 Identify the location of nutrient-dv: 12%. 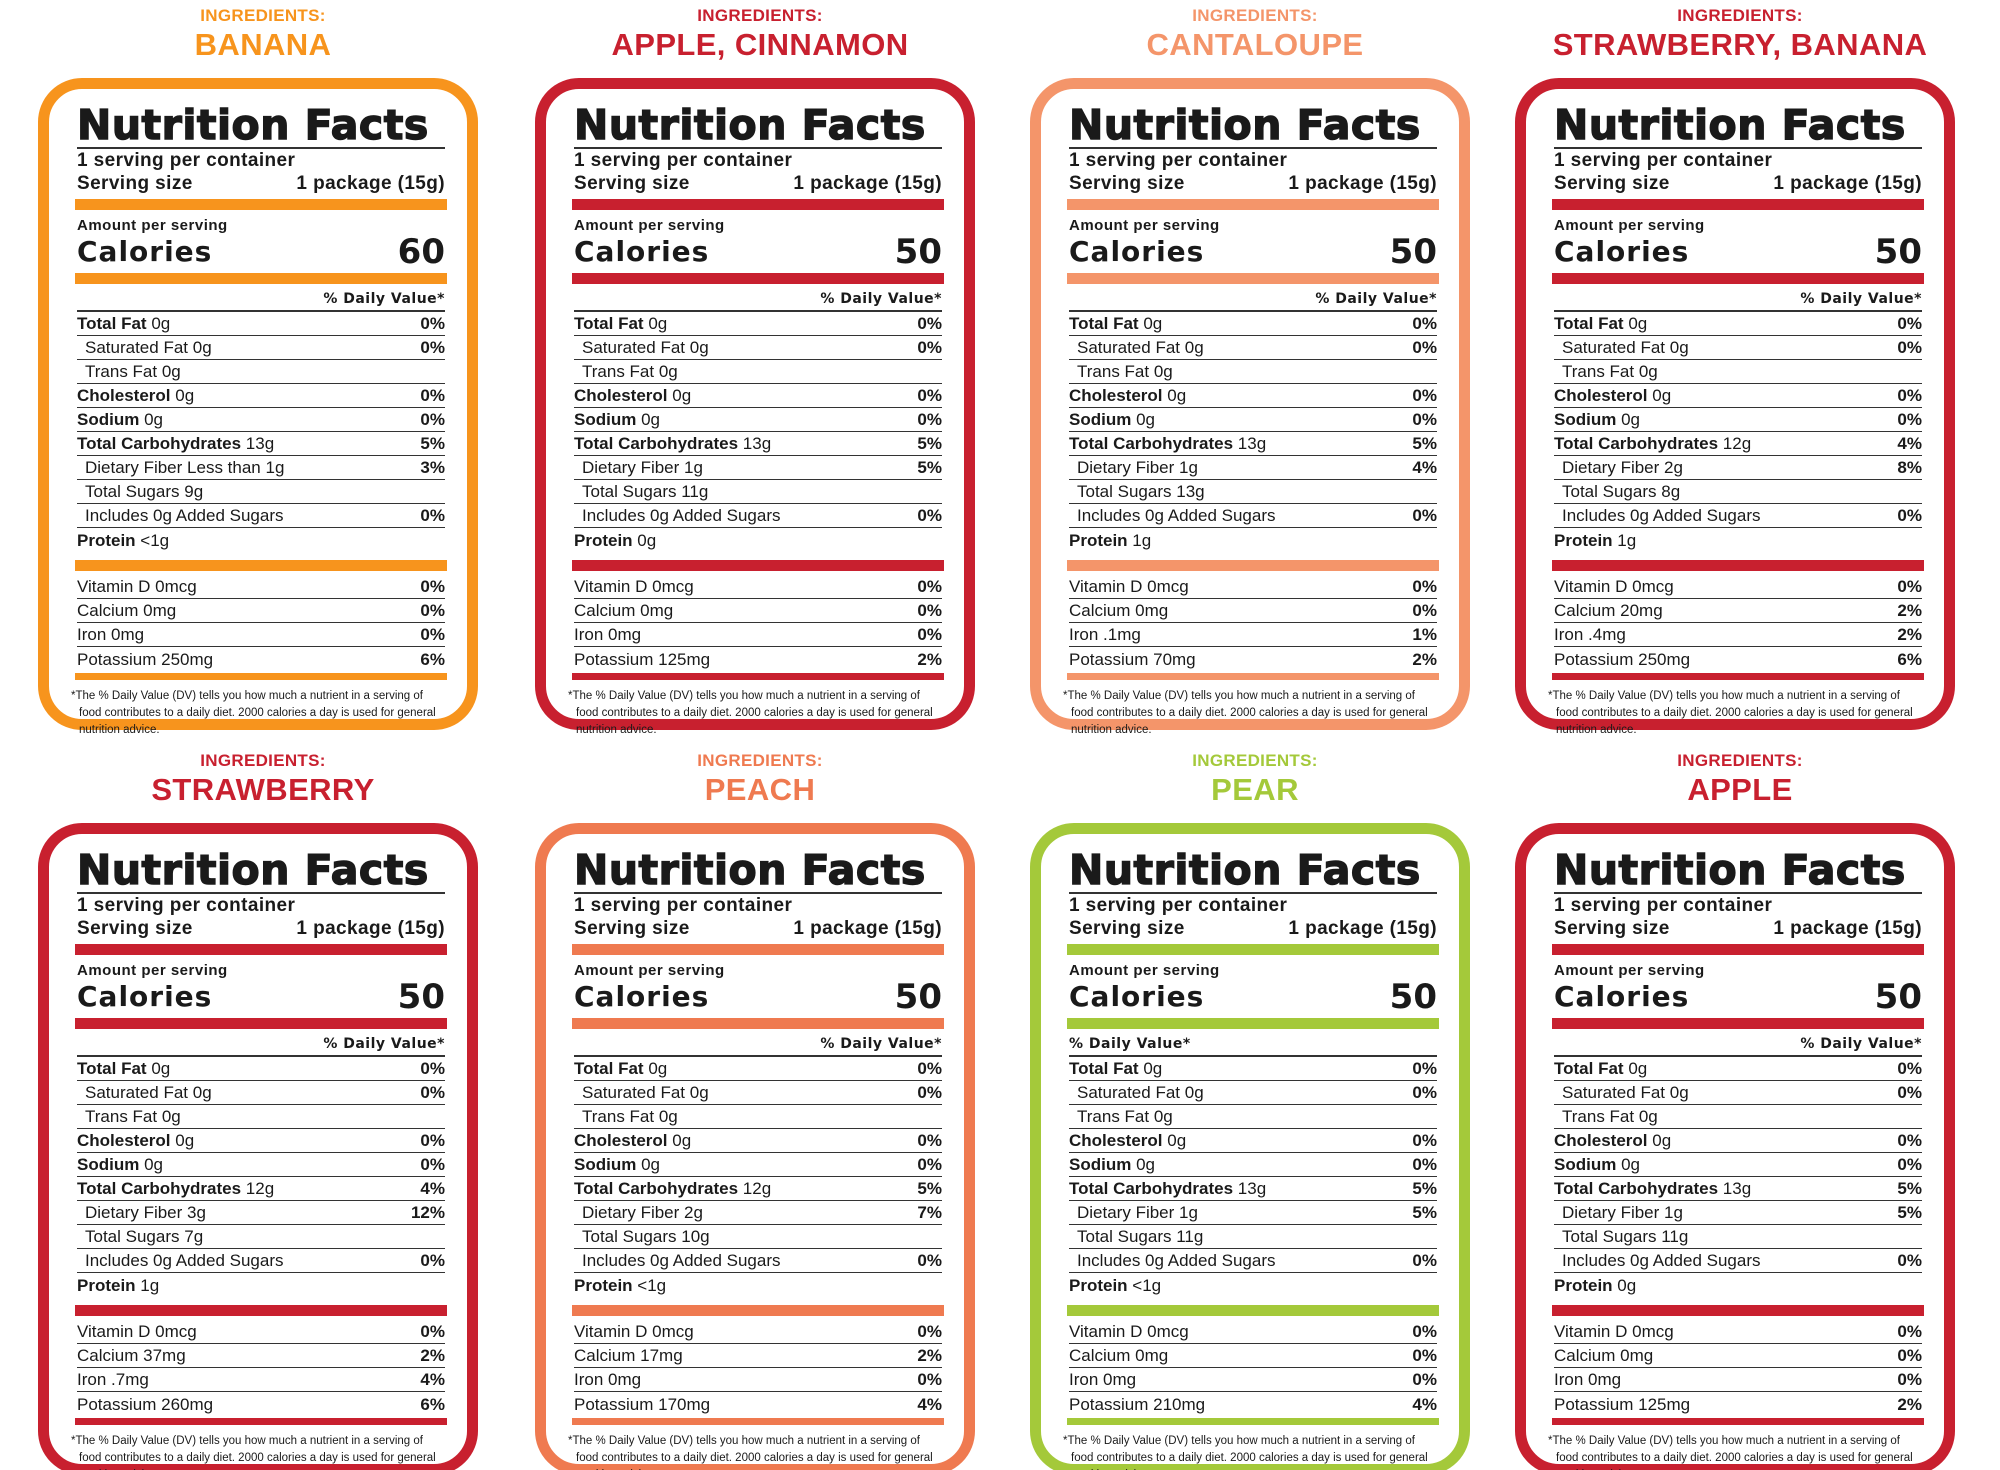
(427, 1212).